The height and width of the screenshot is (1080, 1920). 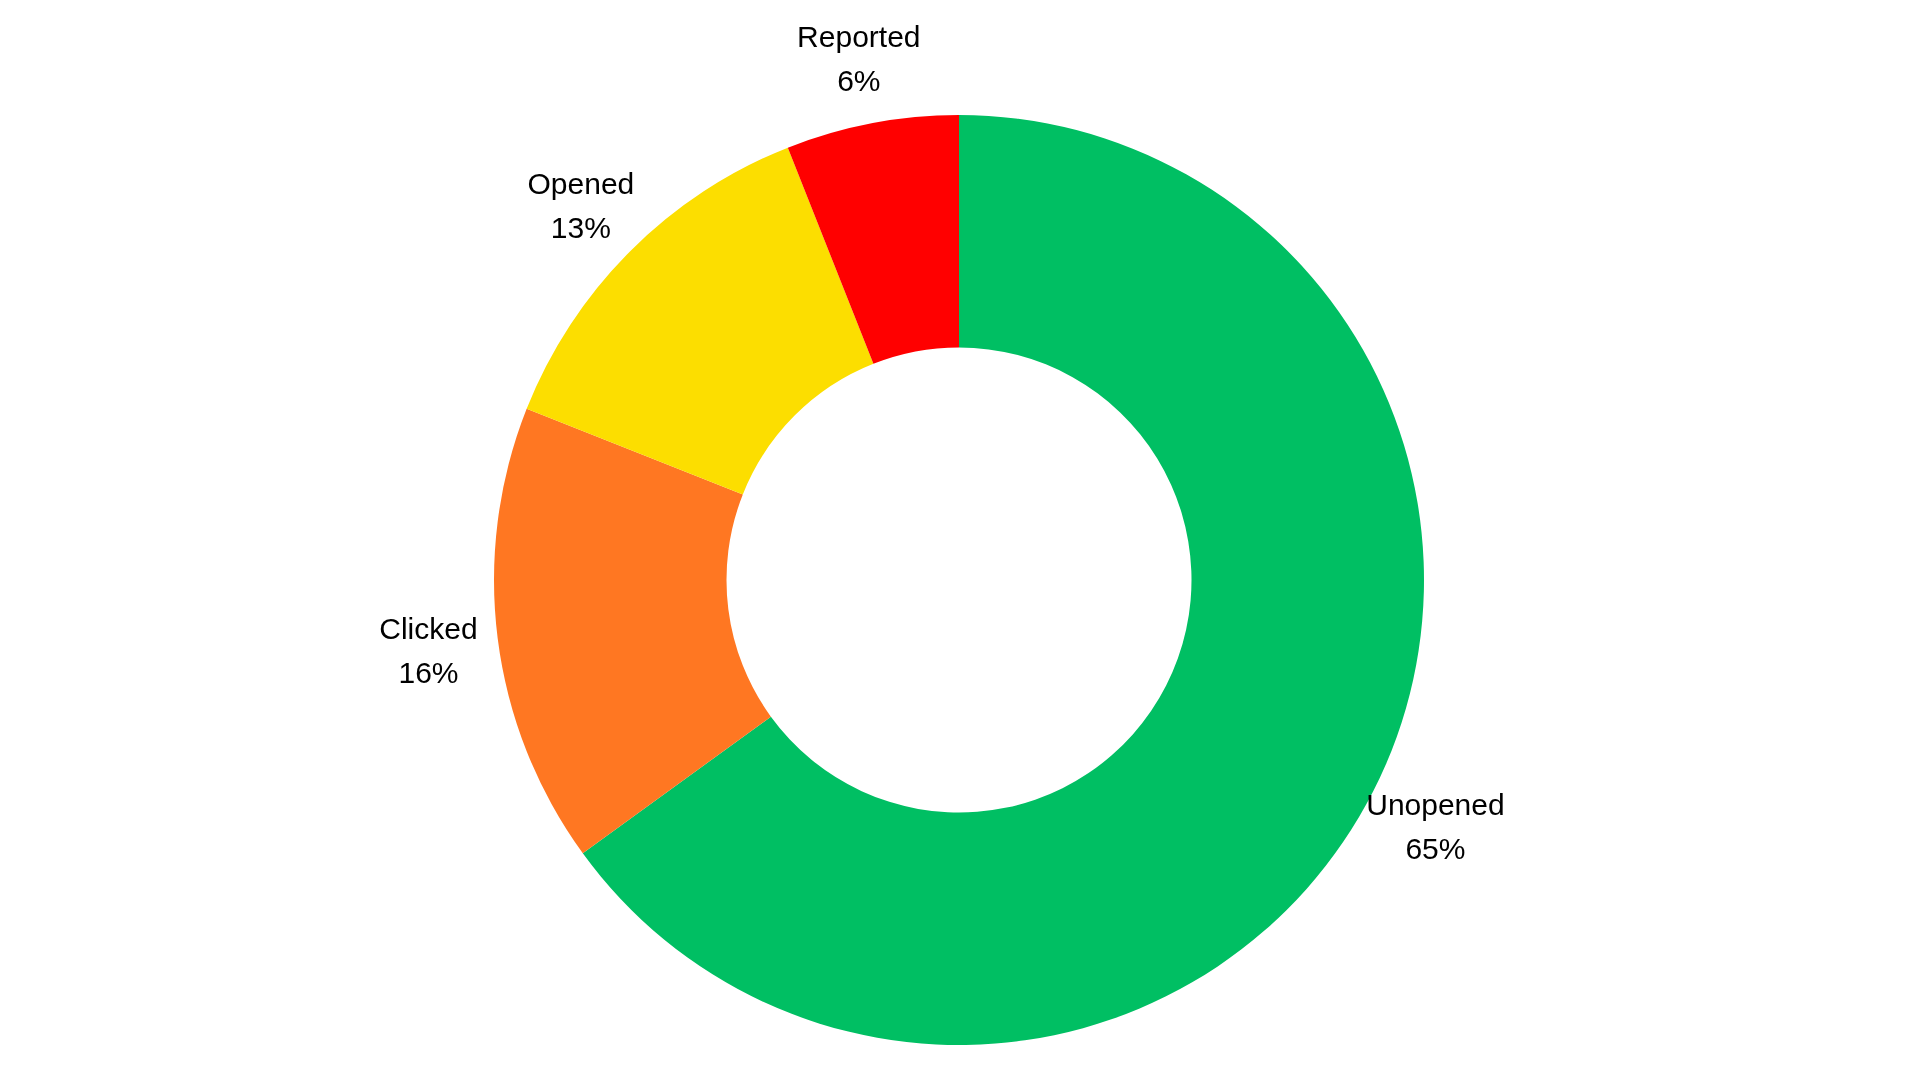 I want to click on slice-label: Clicked, so click(x=428, y=629).